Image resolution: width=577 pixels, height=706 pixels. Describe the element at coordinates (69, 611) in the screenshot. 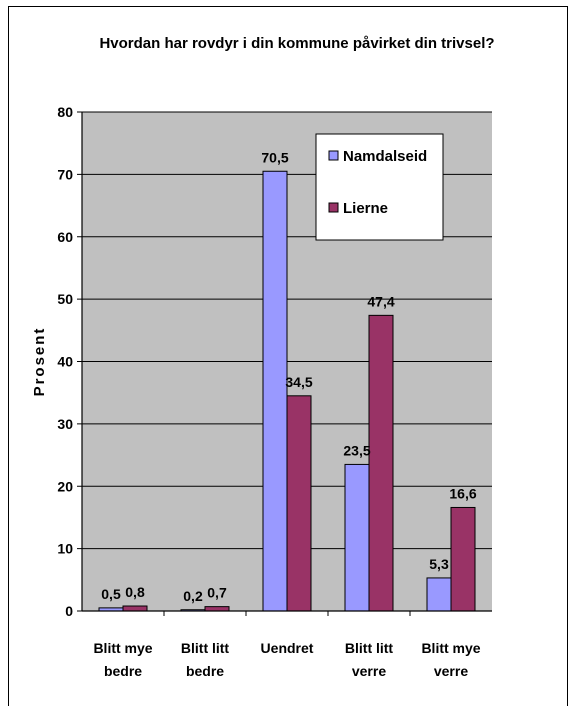

I see `y-tick-label: 0` at that location.